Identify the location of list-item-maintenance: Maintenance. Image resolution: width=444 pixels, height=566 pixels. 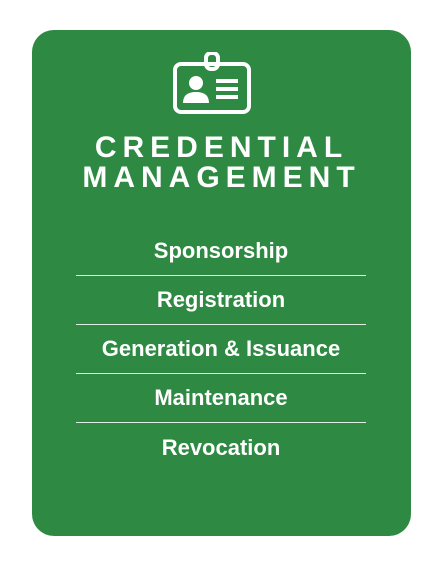
(221, 398).